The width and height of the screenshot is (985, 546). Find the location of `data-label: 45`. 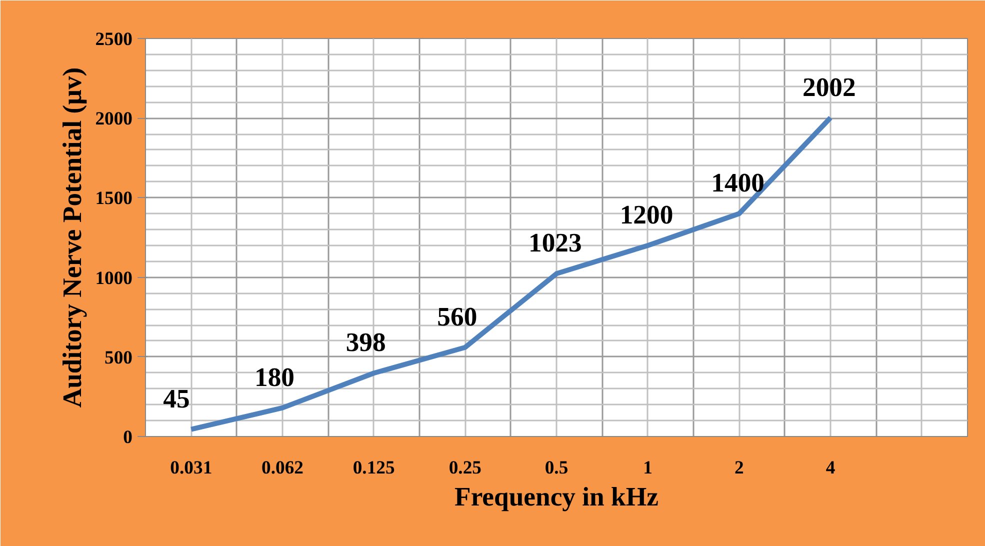

data-label: 45 is located at coordinates (176, 398).